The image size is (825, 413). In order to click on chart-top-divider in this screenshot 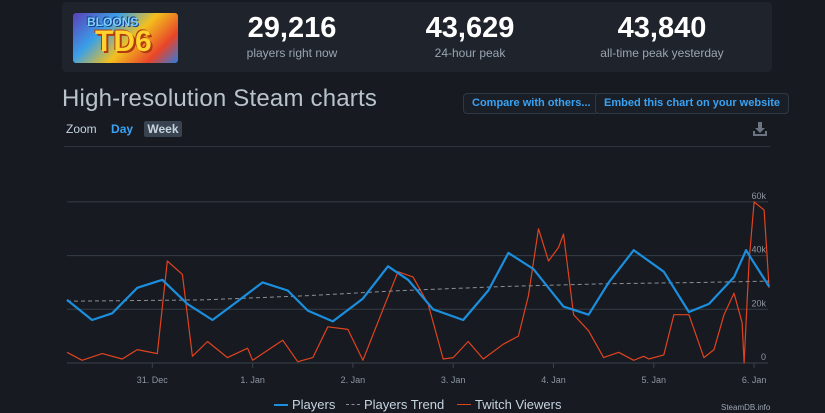, I will do `click(417, 146)`.